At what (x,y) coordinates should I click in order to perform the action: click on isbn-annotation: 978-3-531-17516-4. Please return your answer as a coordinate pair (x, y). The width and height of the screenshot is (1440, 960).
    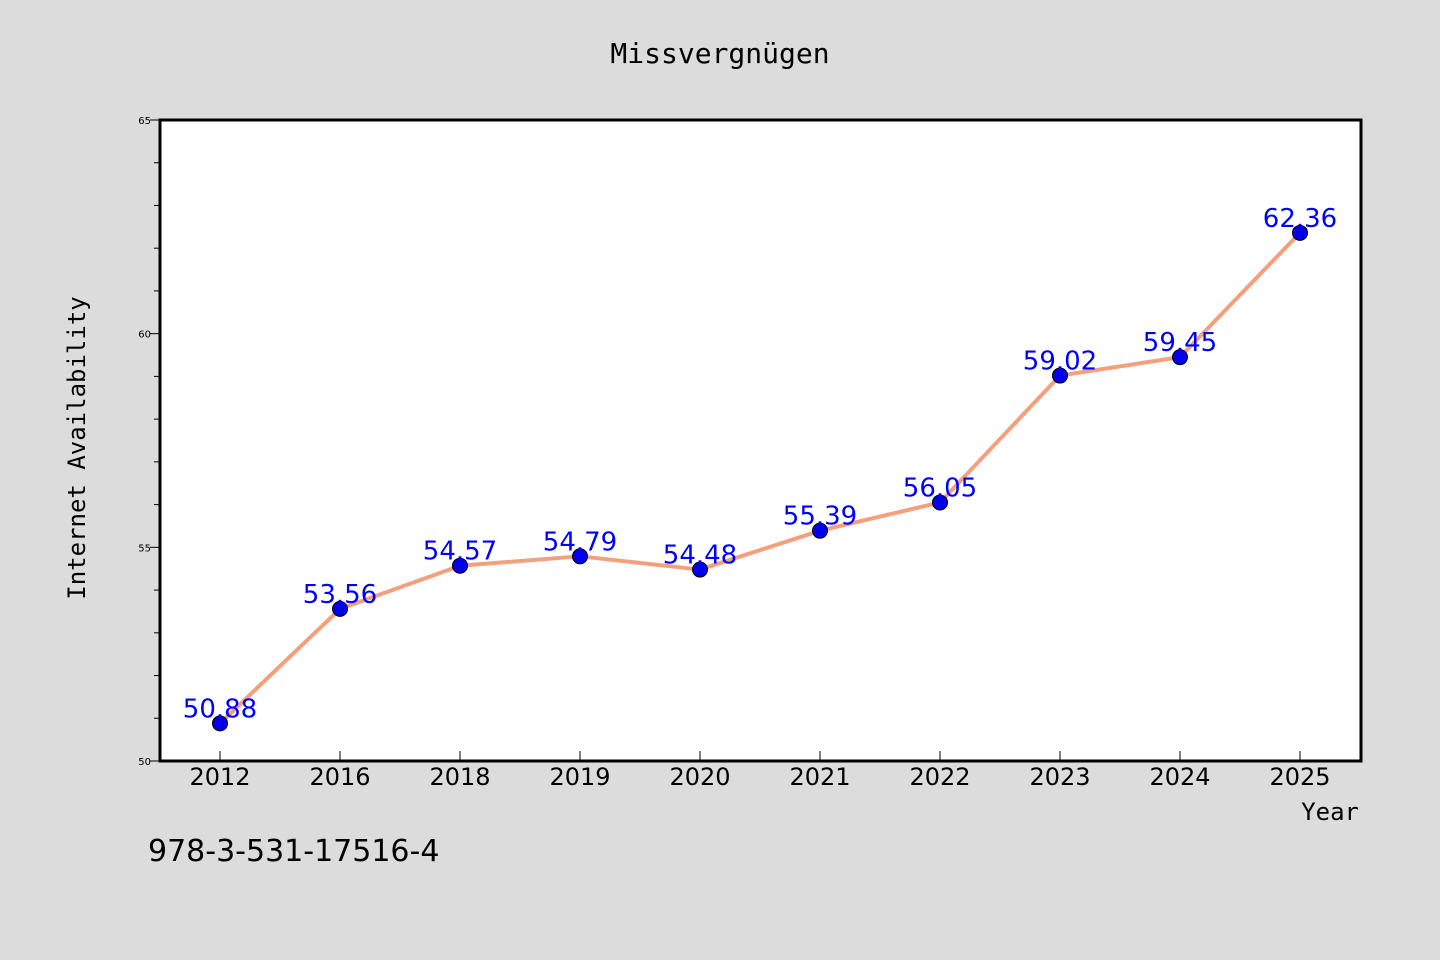
    Looking at the image, I should click on (294, 851).